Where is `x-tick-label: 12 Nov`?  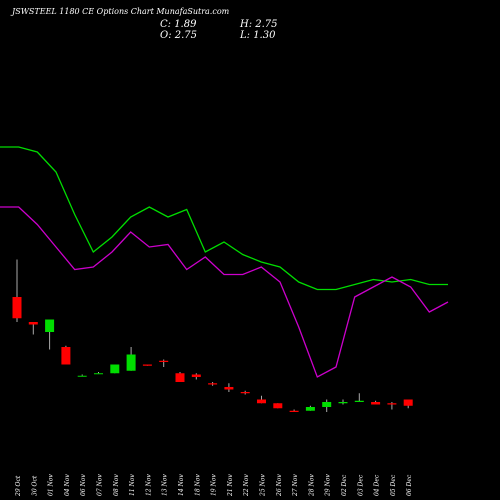
x-tick-label: 12 Nov is located at coordinates (148, 485).